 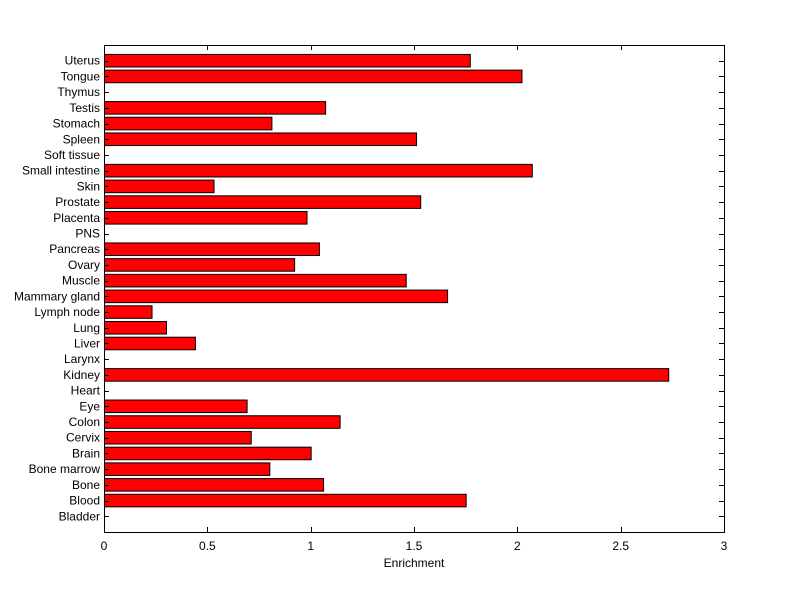 I want to click on y-tick-label: Spleen, so click(x=81, y=139).